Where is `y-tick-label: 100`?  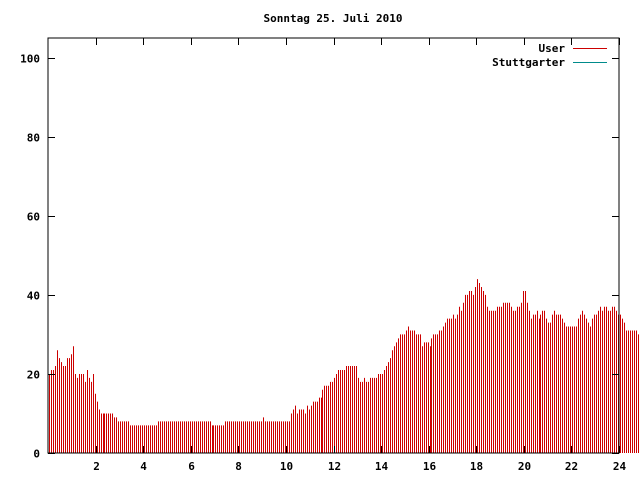
y-tick-label: 100 is located at coordinates (30, 59).